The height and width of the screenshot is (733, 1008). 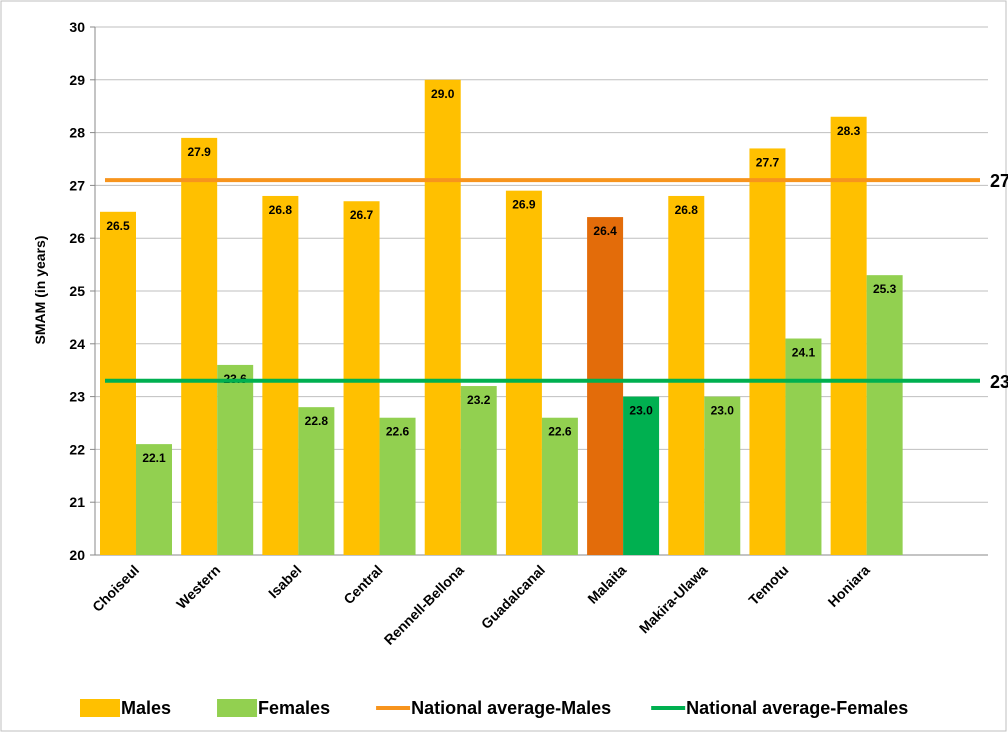 What do you see at coordinates (768, 162) in the screenshot?
I see `data-label: 27.7` at bounding box center [768, 162].